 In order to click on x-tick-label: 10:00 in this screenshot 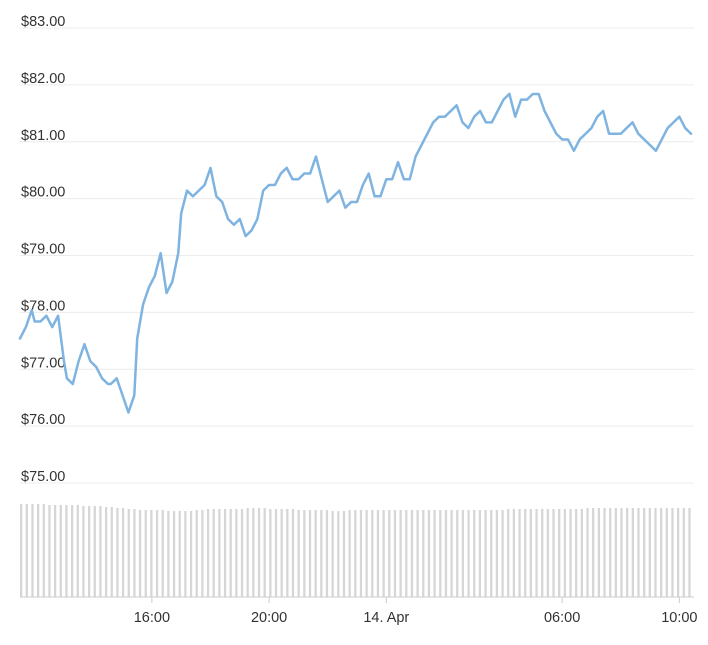, I will do `click(679, 618)`.